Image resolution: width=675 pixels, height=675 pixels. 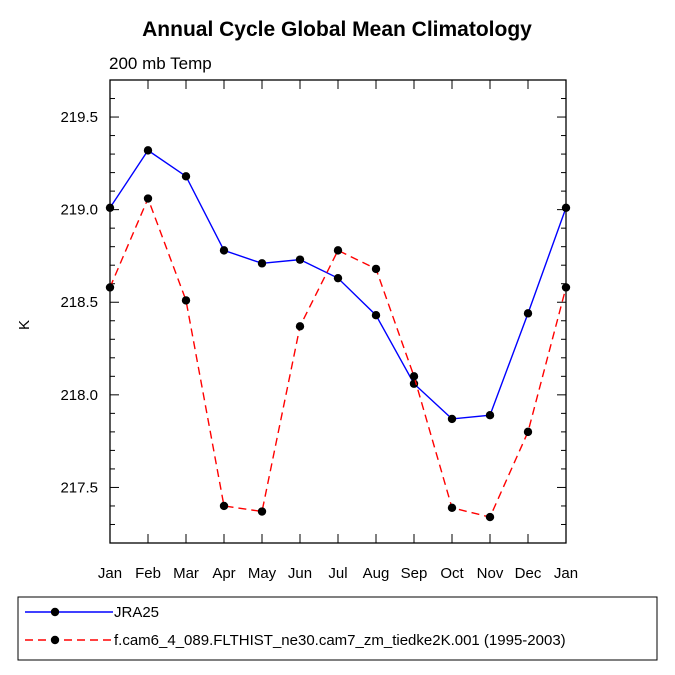 What do you see at coordinates (79, 487) in the screenshot?
I see `y-tick-label: 217.5` at bounding box center [79, 487].